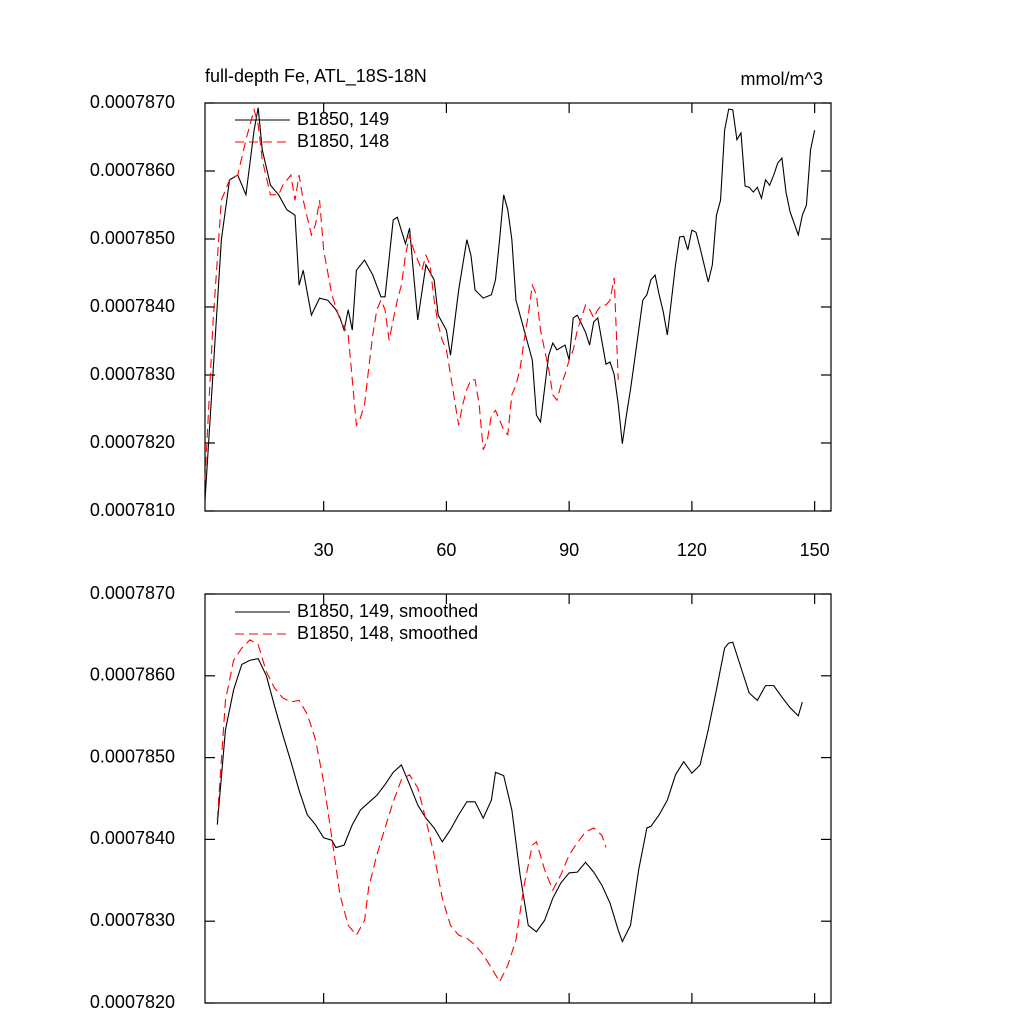 The image size is (1024, 1024). Describe the element at coordinates (132, 510) in the screenshot. I see `y-tick-label: 0.0007810` at that location.